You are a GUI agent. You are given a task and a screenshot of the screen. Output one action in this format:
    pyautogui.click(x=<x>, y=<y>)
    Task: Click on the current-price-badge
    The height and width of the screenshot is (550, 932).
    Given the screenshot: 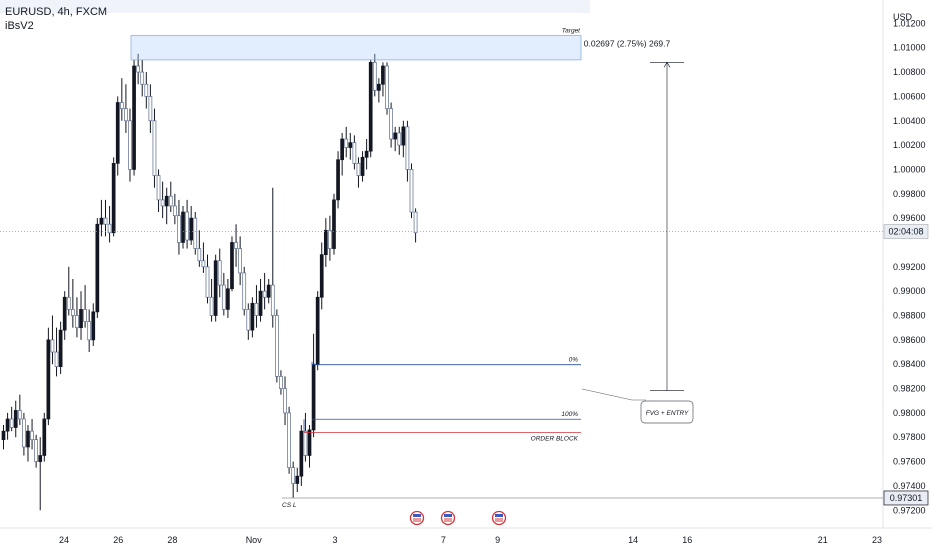 What is the action you would take?
    pyautogui.click(x=906, y=231)
    